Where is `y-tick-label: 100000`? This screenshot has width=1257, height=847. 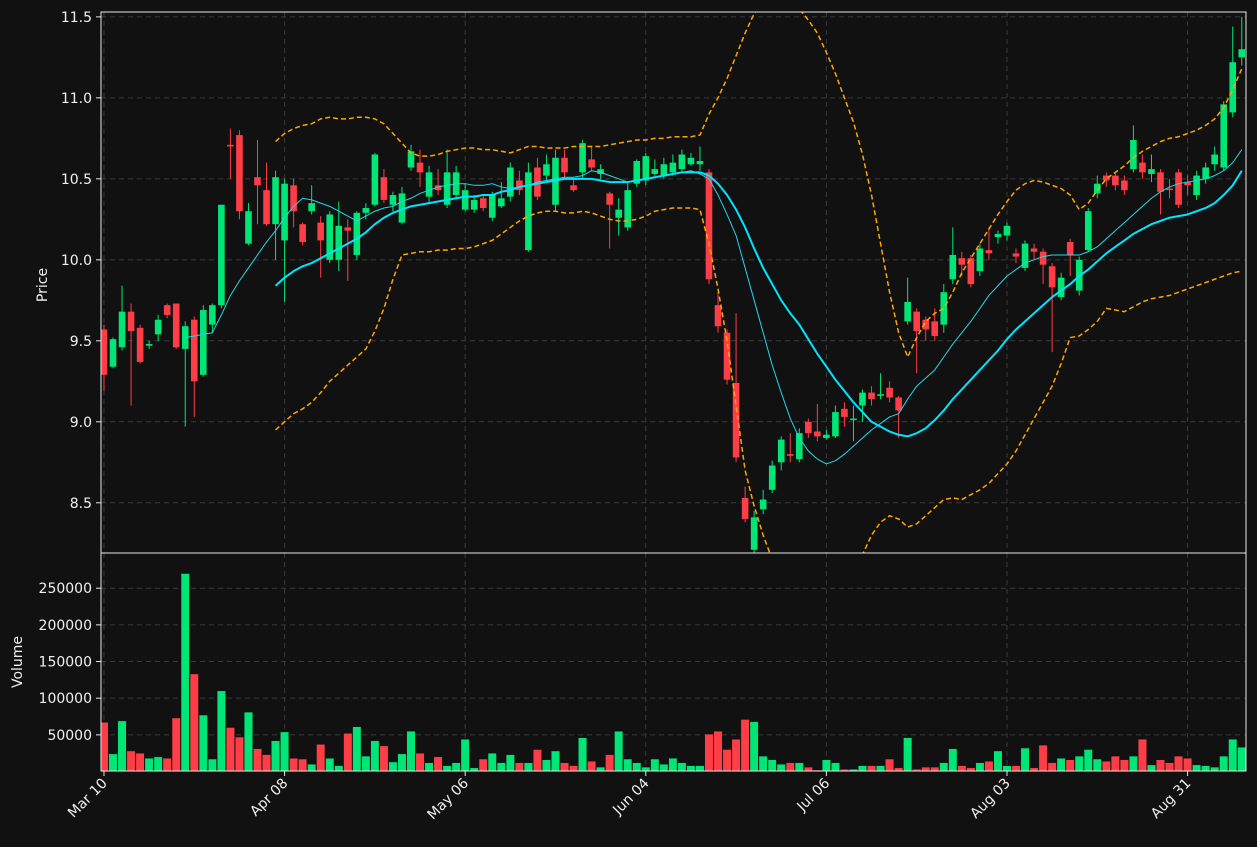
y-tick-label: 100000 is located at coordinates (65, 699).